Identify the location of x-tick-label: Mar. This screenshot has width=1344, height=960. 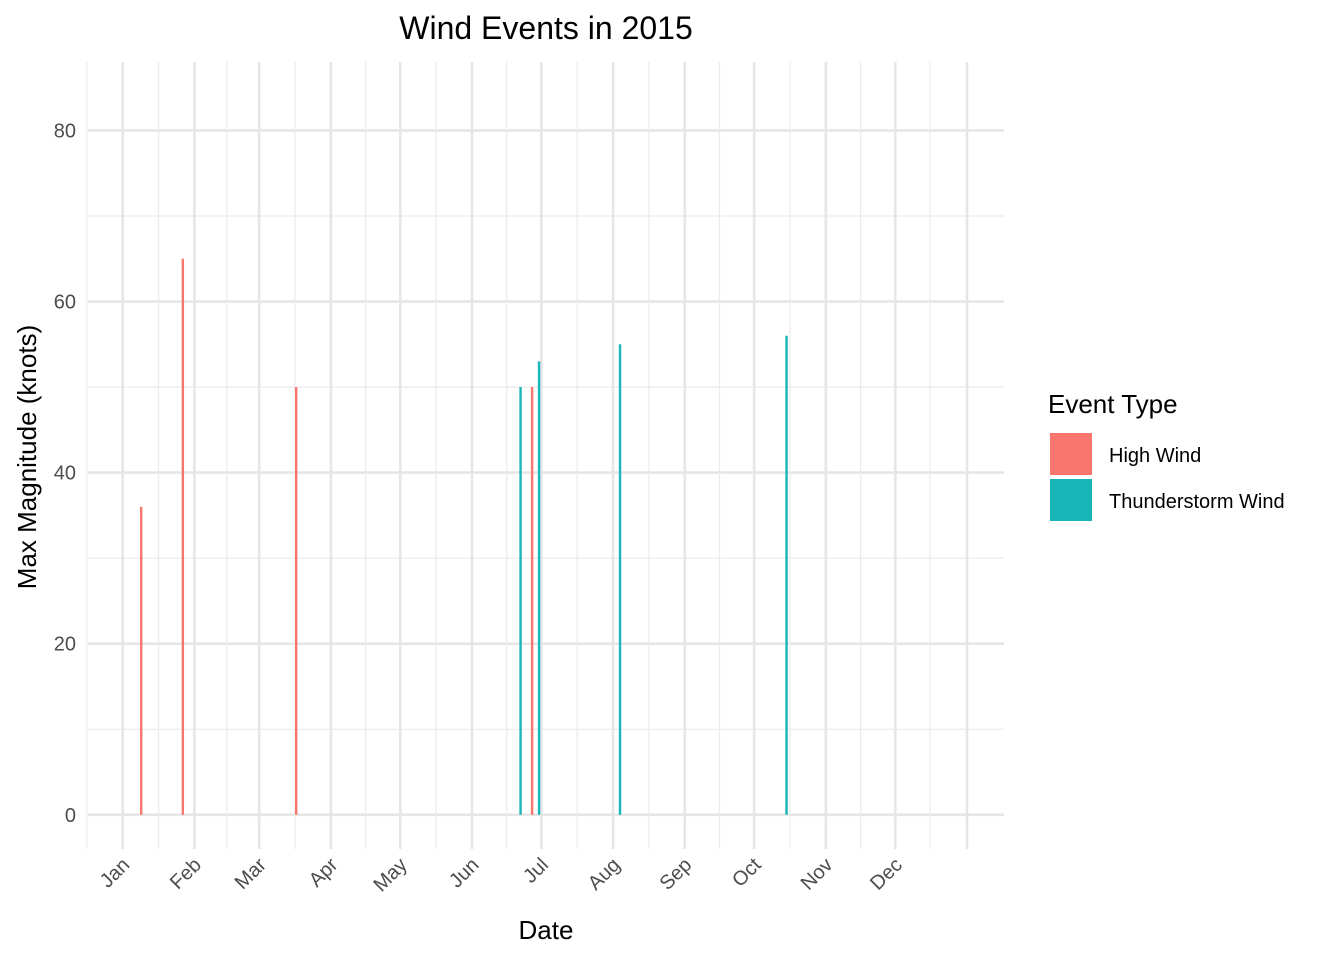
(251, 874).